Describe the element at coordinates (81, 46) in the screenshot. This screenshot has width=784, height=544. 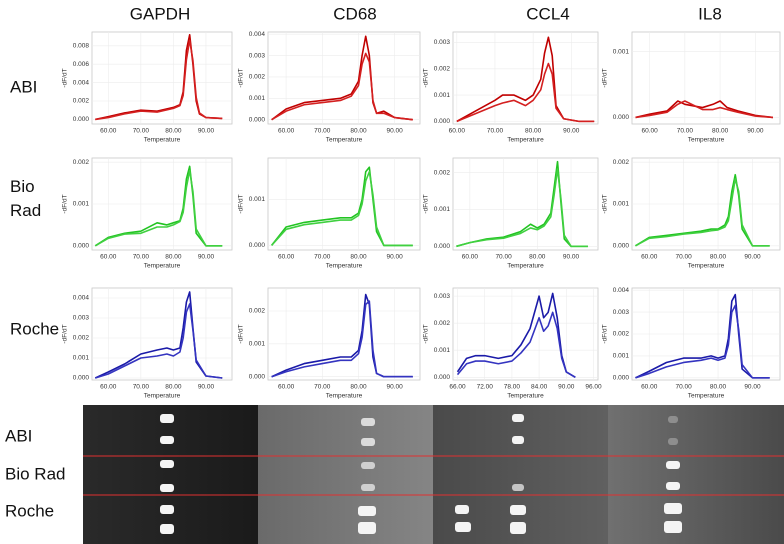
I see `y-tick-label: 0.008` at that location.